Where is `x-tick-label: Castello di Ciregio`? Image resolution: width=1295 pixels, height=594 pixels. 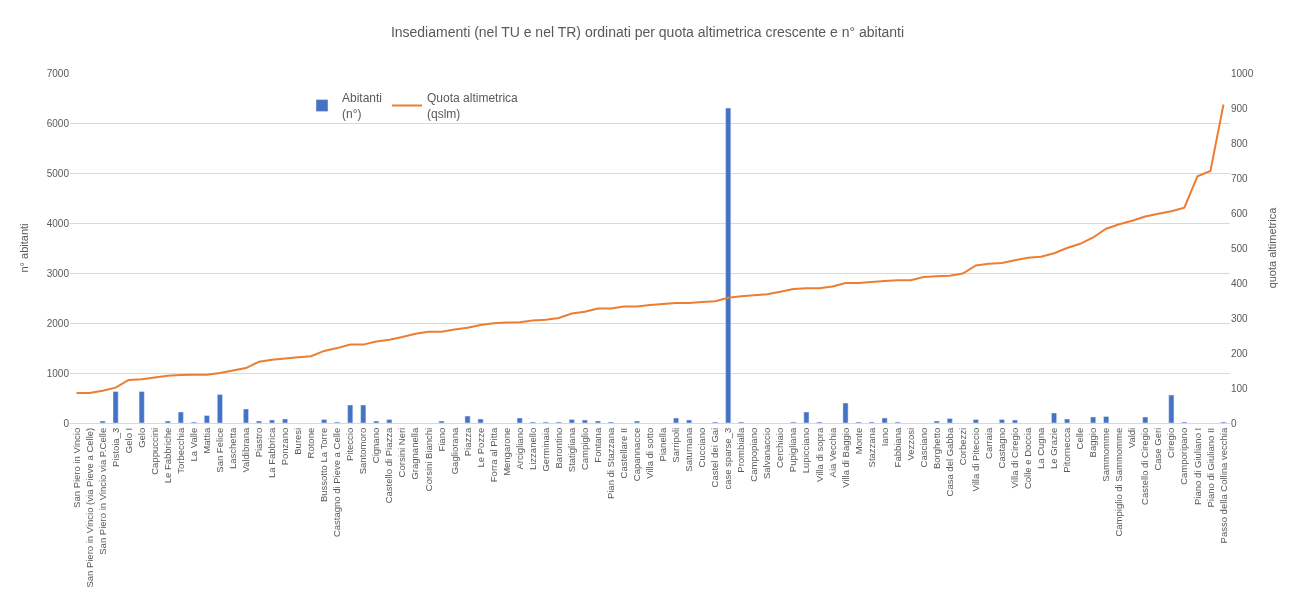
x-tick-label: Castello di Ciregio is located at coordinates (1145, 466).